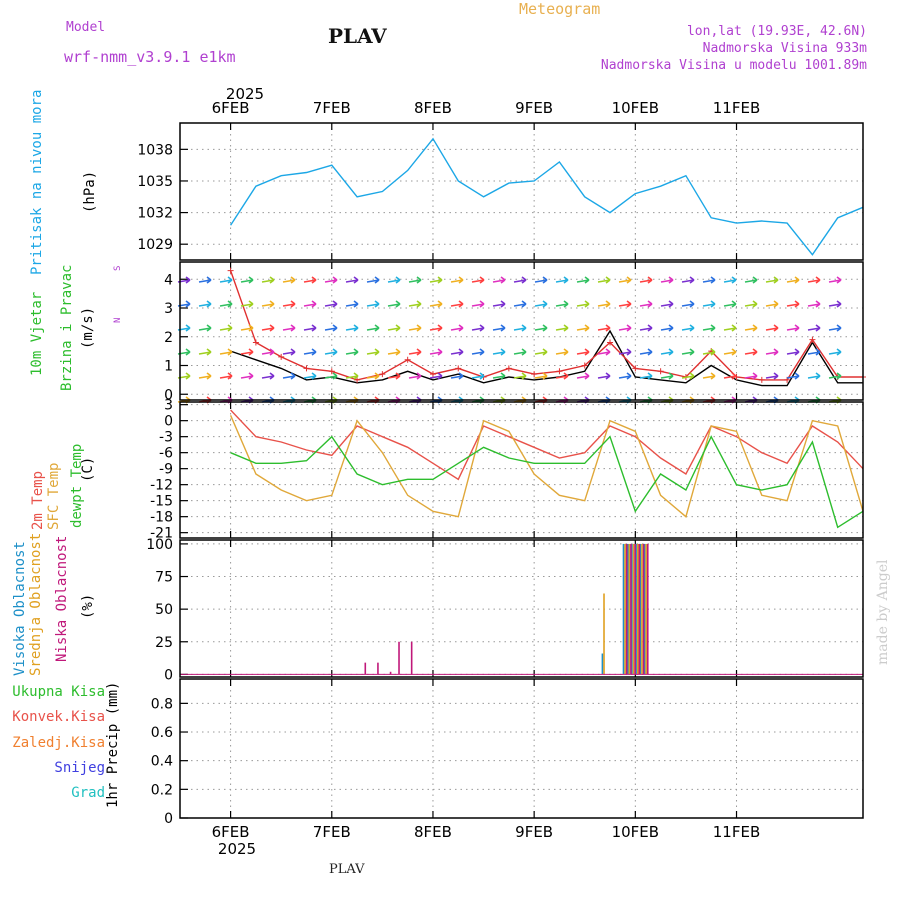 This screenshot has width=900, height=900. Describe the element at coordinates (161, 486) in the screenshot. I see `temp-ytick-label: -12` at that location.